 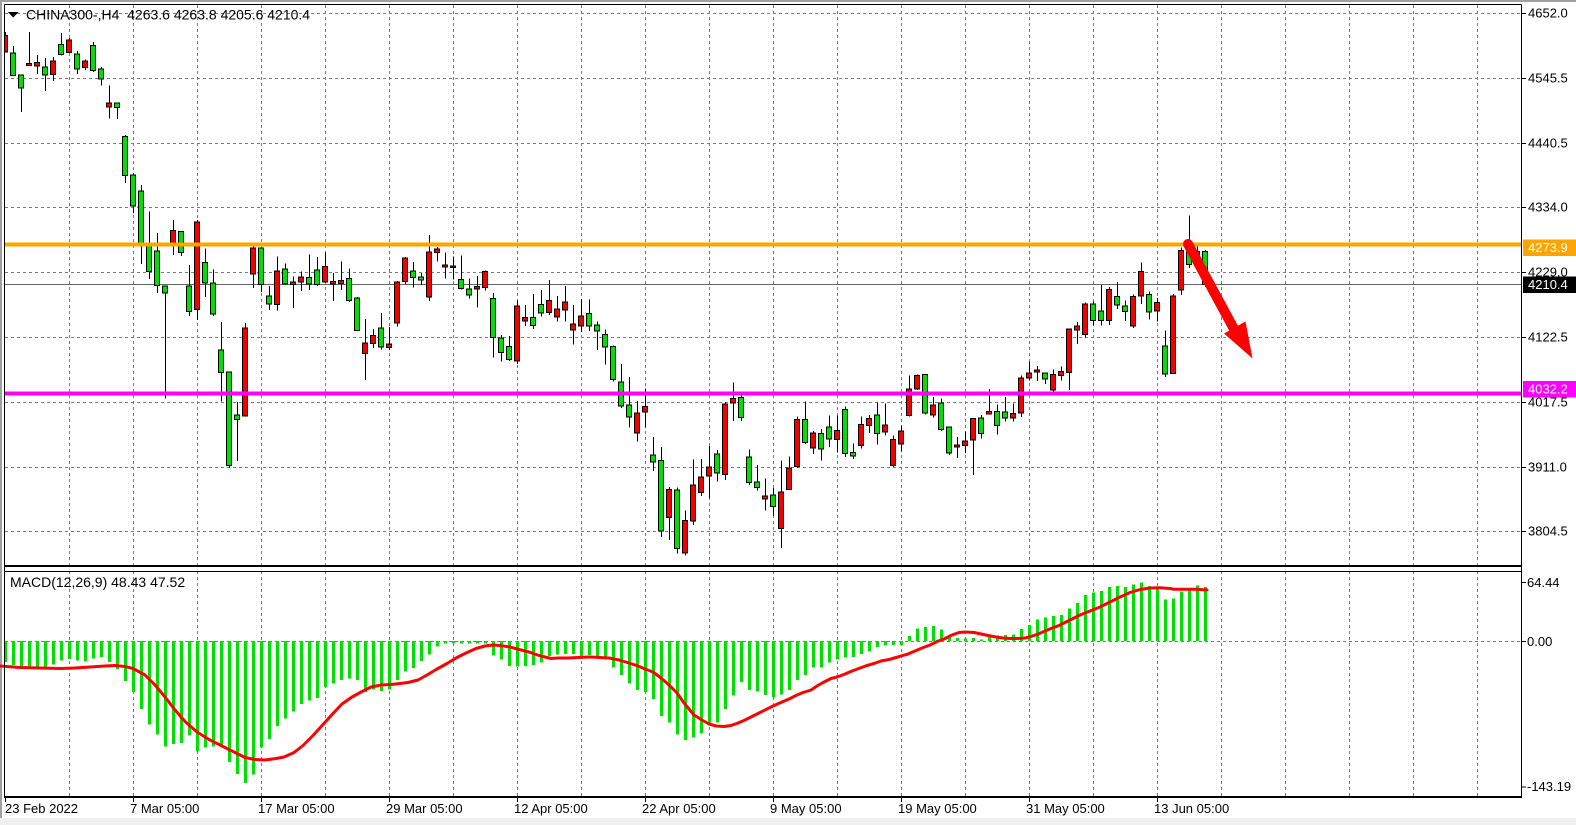 What do you see at coordinates (806, 808) in the screenshot?
I see `svg-text: 9 May 05:00` at bounding box center [806, 808].